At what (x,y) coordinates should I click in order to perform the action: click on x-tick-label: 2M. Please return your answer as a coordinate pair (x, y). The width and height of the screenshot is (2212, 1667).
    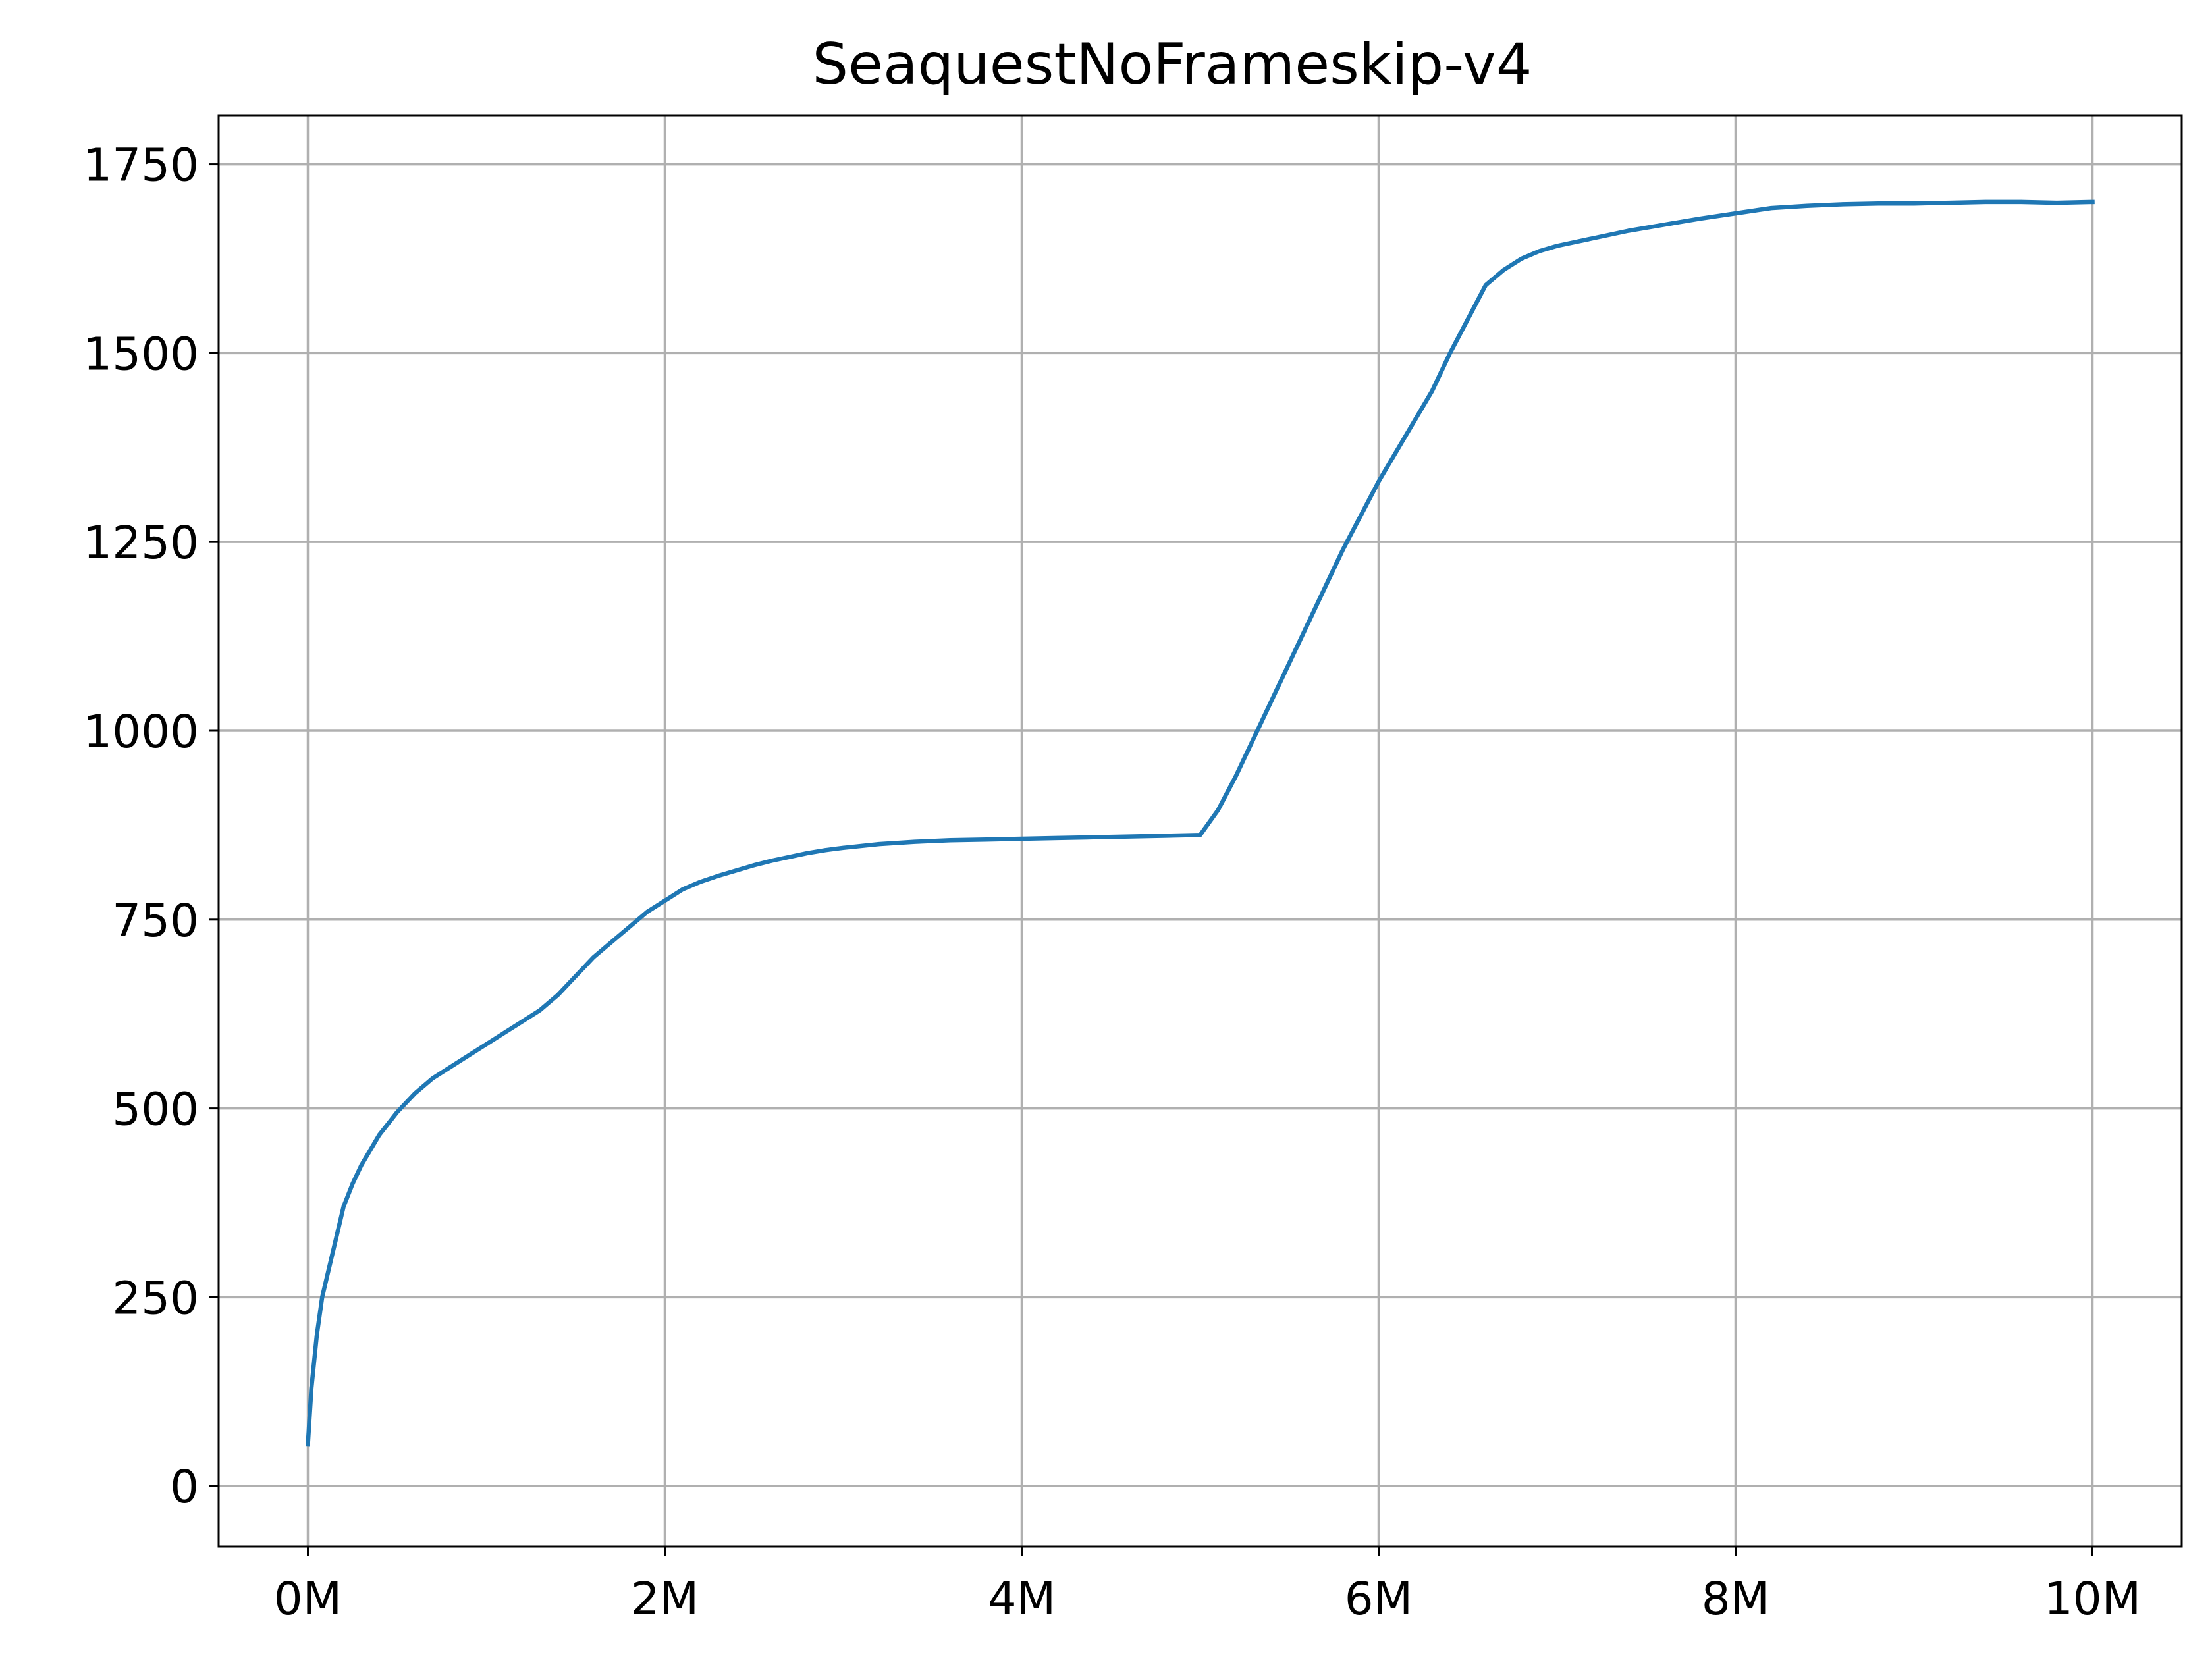
    Looking at the image, I should click on (665, 1599).